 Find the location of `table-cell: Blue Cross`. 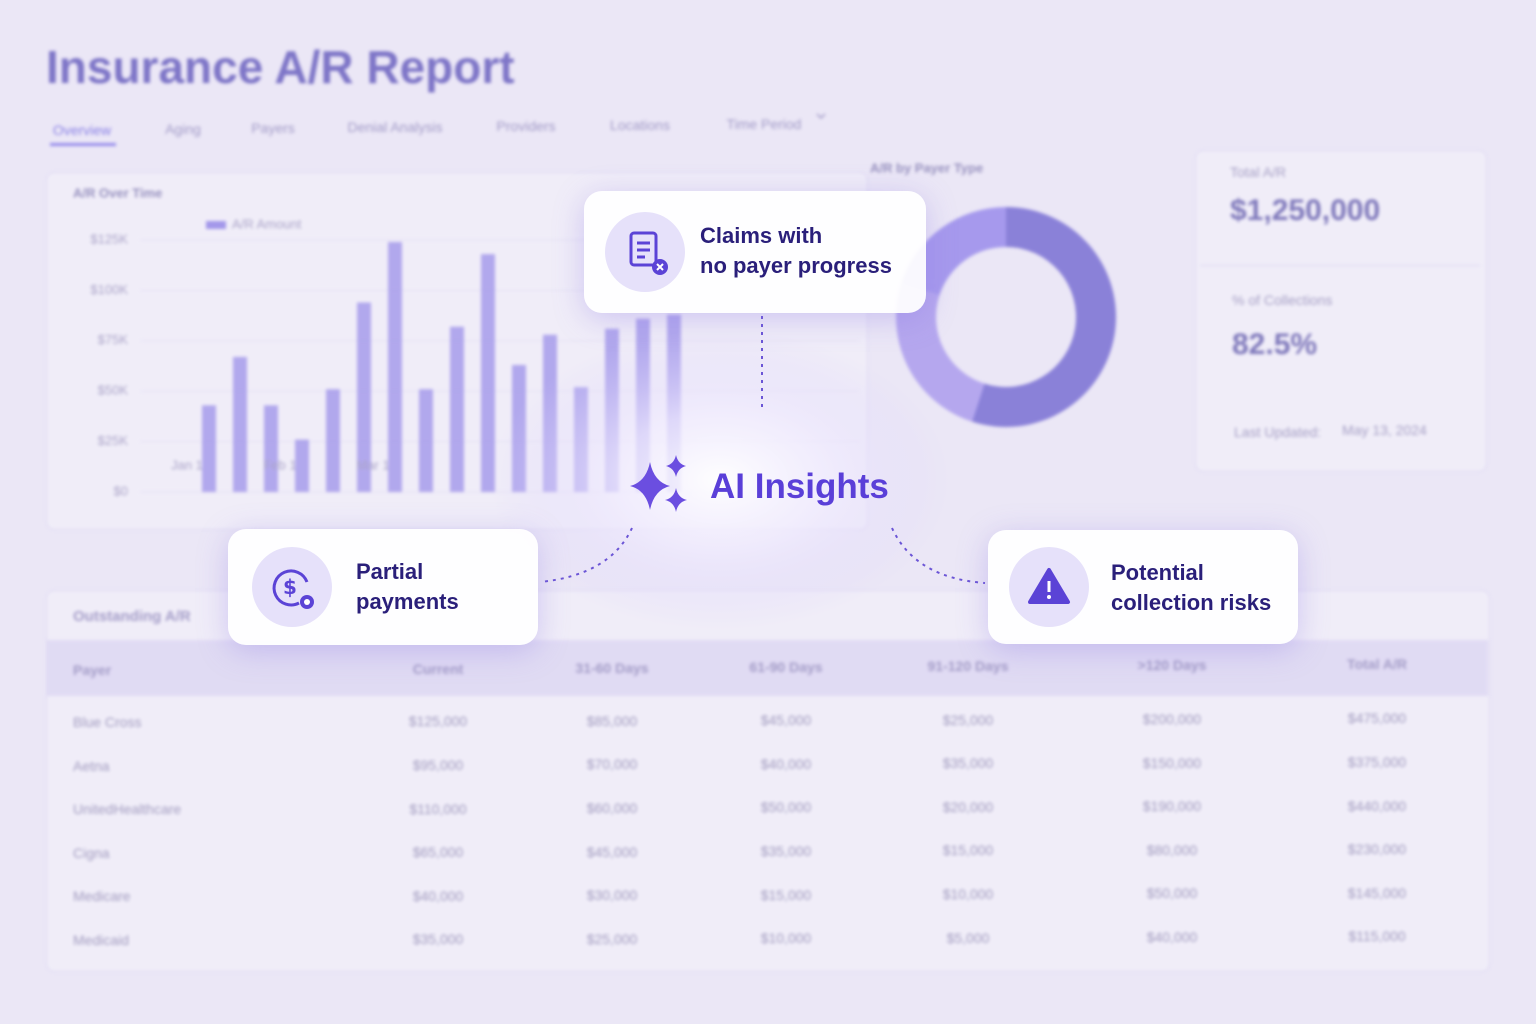

table-cell: Blue Cross is located at coordinates (107, 722).